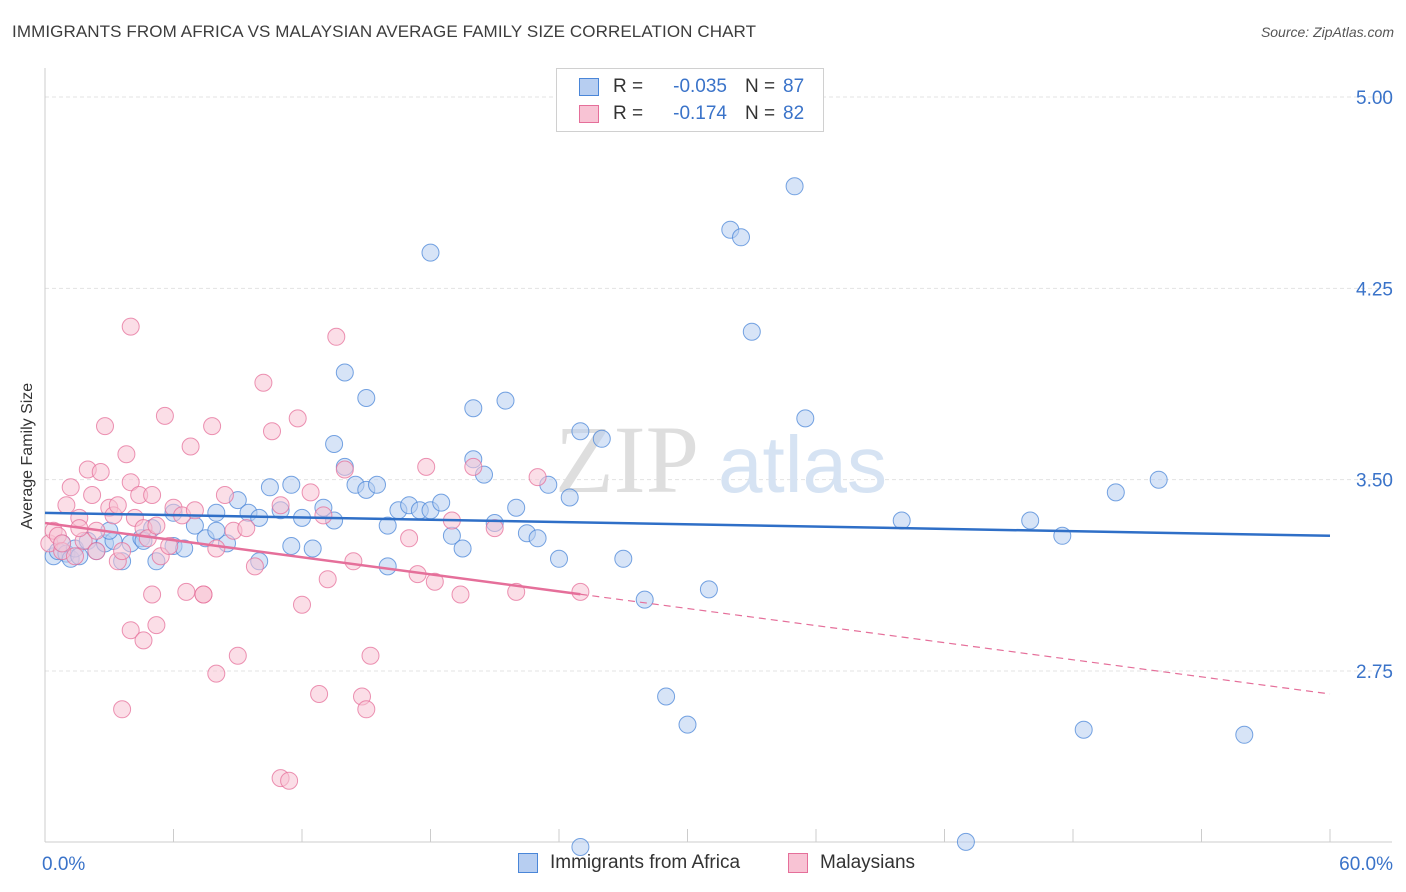 This screenshot has width=1406, height=892. I want to click on series-legend-malaysians: Malaysians, so click(851, 863).